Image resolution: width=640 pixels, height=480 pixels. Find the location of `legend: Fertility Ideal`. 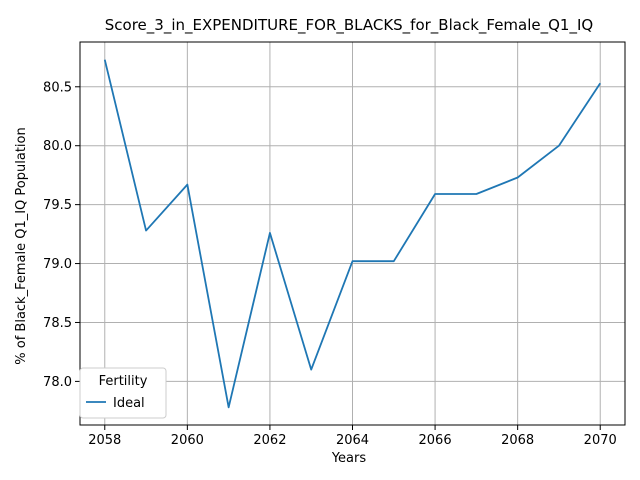

legend: Fertility Ideal is located at coordinates (123, 393).